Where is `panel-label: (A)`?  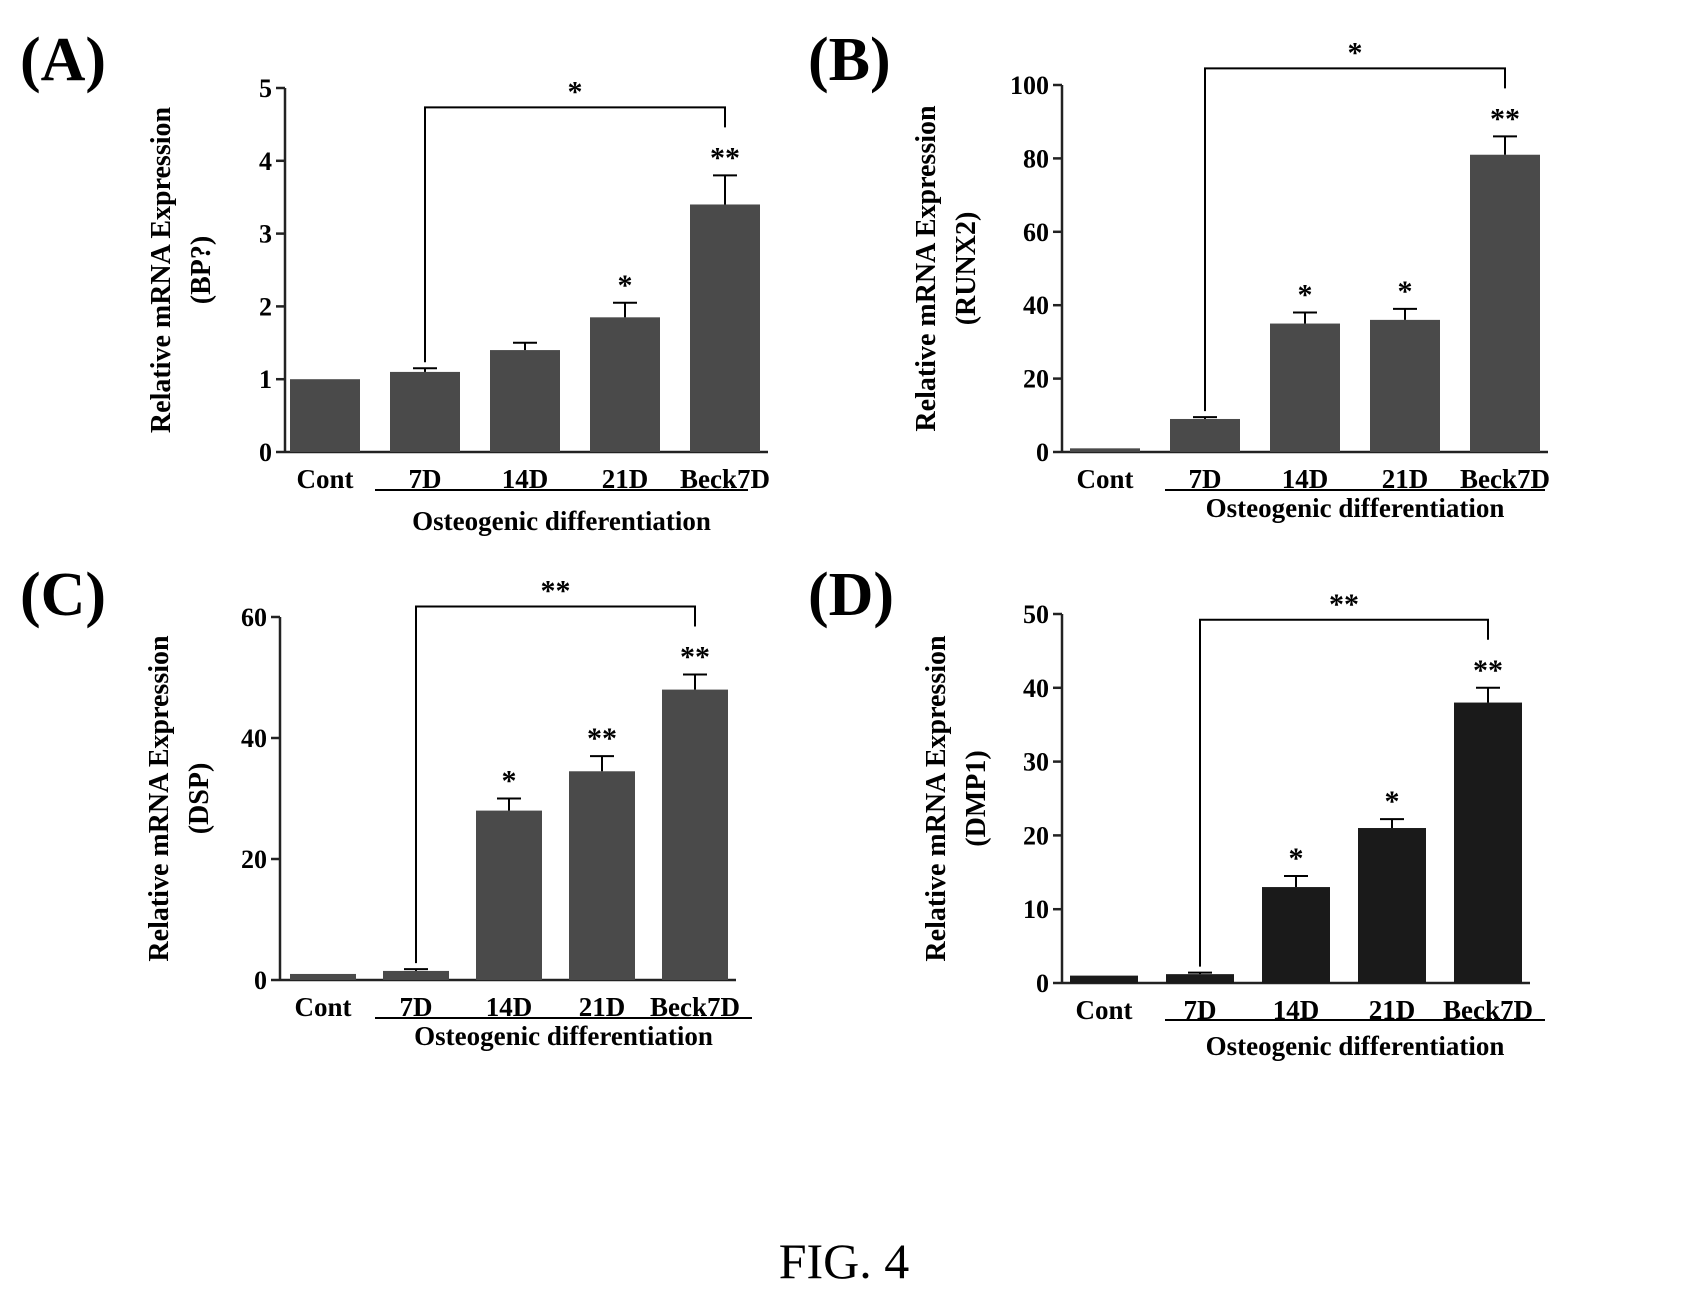 panel-label: (A) is located at coordinates (63, 60).